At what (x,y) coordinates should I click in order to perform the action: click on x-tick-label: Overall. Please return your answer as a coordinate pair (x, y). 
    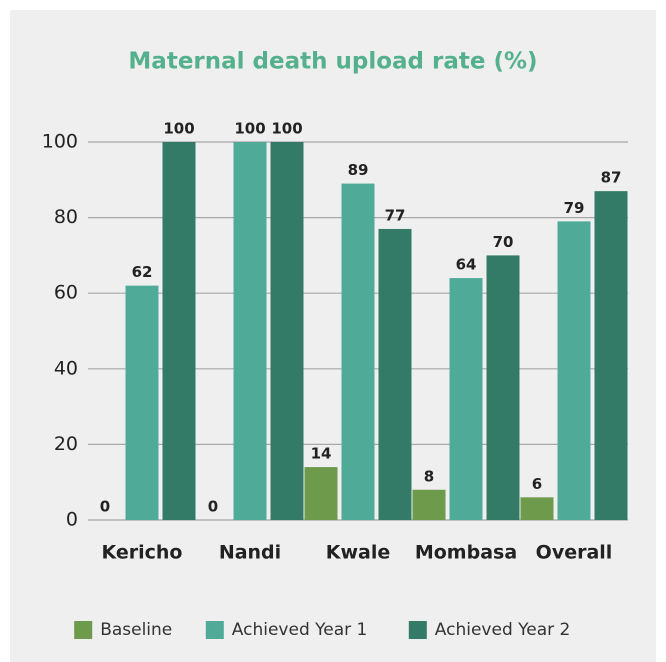
    Looking at the image, I should click on (574, 553).